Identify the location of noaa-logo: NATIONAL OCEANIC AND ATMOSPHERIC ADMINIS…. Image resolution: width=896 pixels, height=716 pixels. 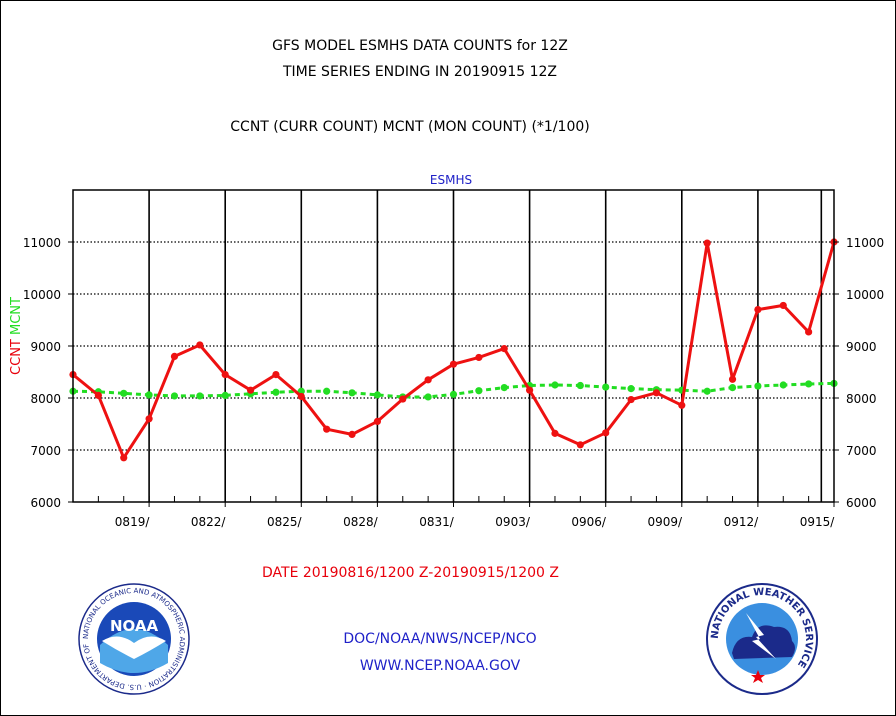
(134, 639).